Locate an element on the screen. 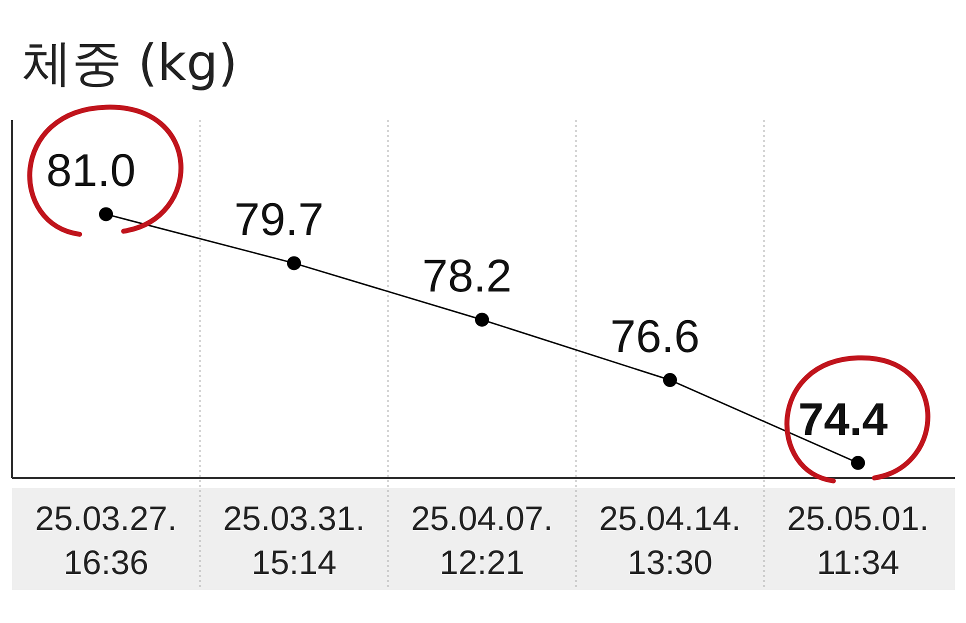 The image size is (966, 623). data-label: 78.2 is located at coordinates (467, 276).